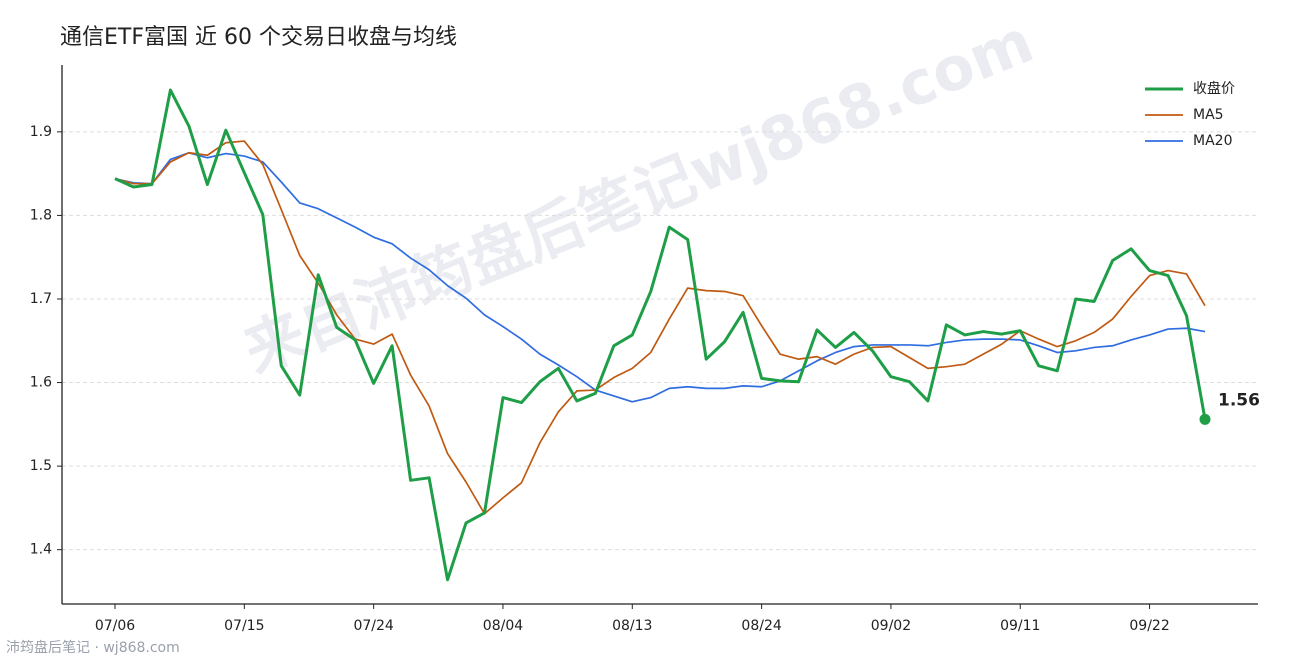  What do you see at coordinates (891, 626) in the screenshot?
I see `x-tick-label: 09/02` at bounding box center [891, 626].